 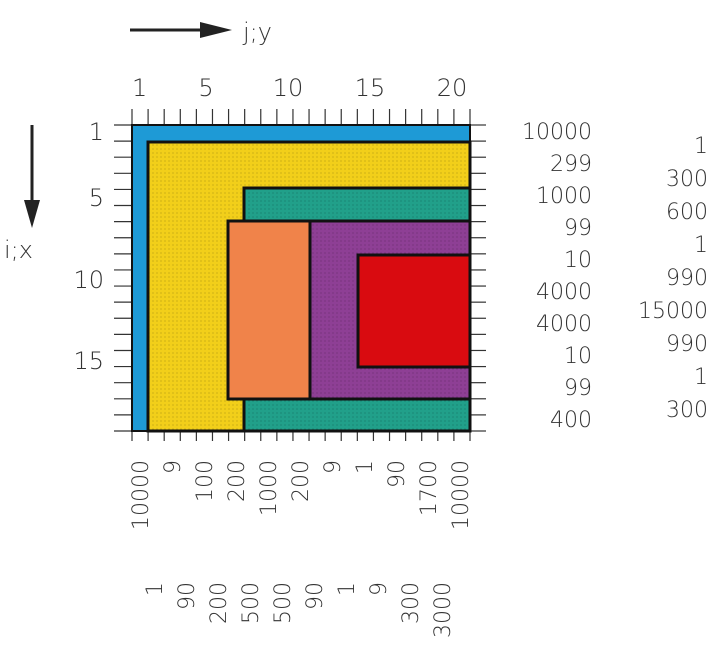 What do you see at coordinates (564, 196) in the screenshot?
I see `row-value: 1000` at bounding box center [564, 196].